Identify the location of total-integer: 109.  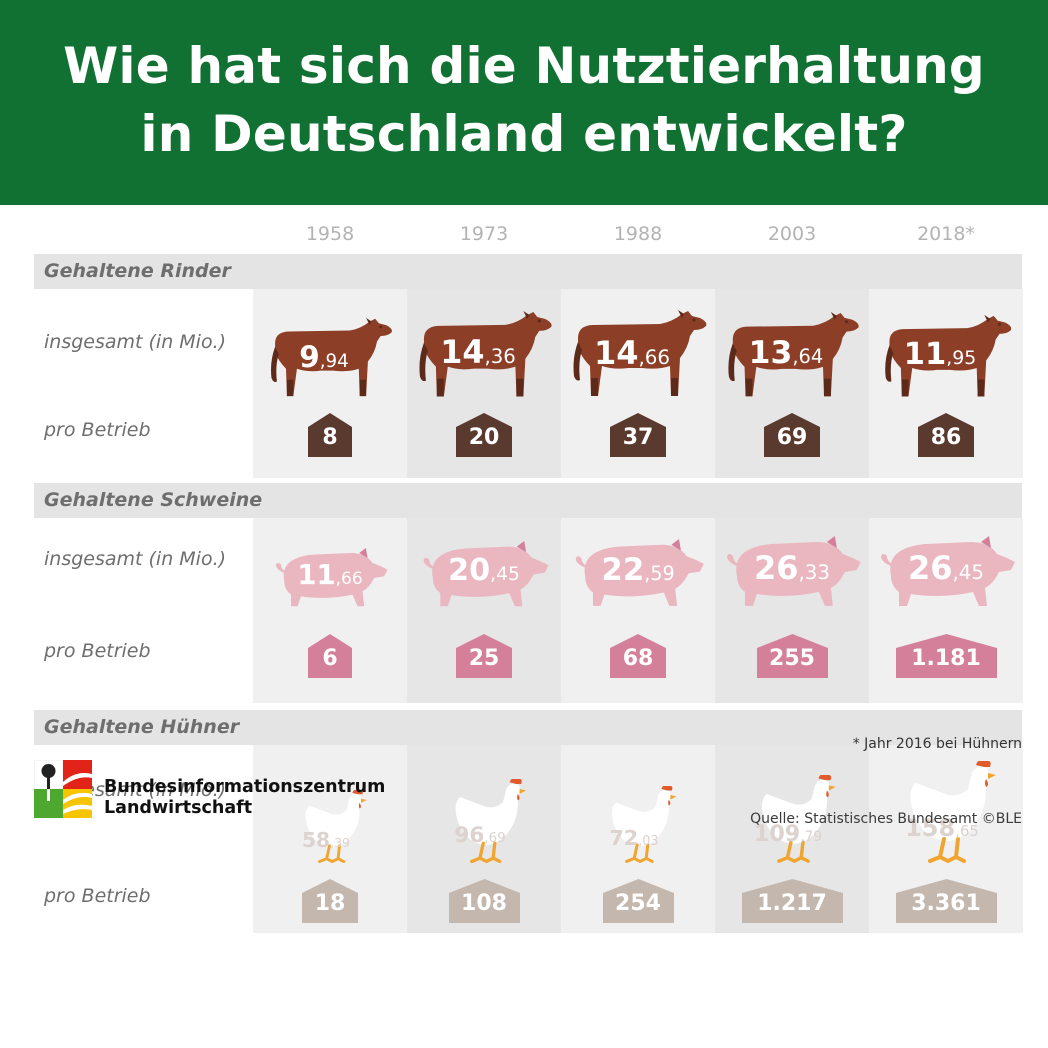
(777, 833).